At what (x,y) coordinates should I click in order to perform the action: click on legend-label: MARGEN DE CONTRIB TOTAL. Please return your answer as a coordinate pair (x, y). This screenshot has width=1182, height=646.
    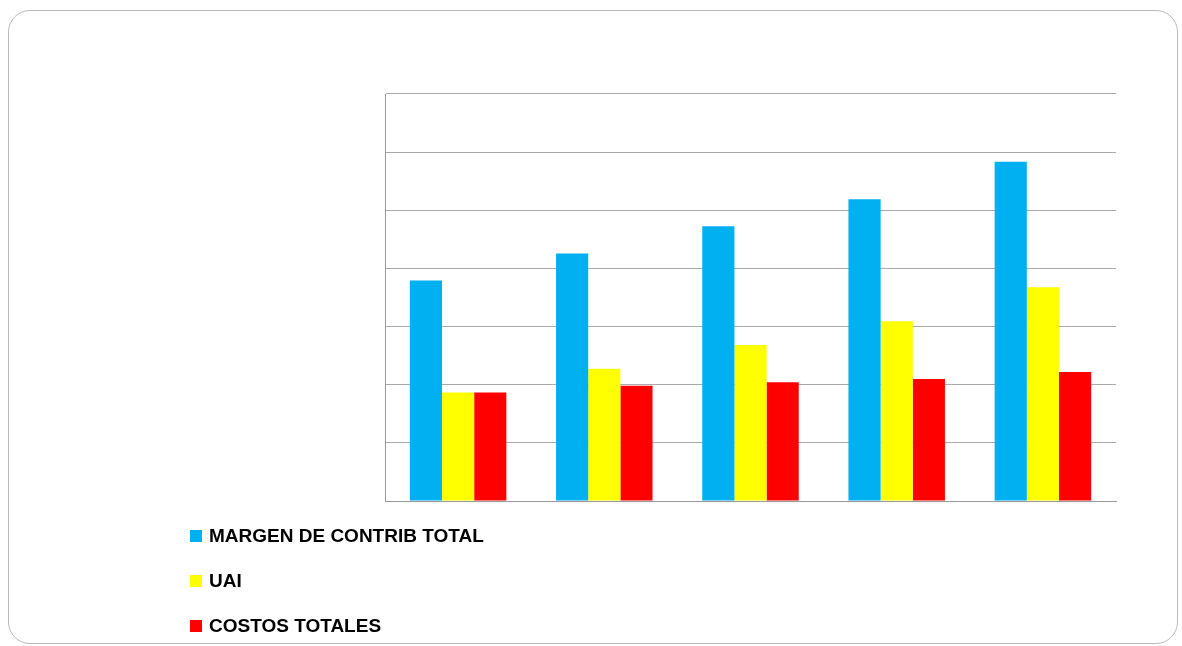
    Looking at the image, I should click on (346, 536).